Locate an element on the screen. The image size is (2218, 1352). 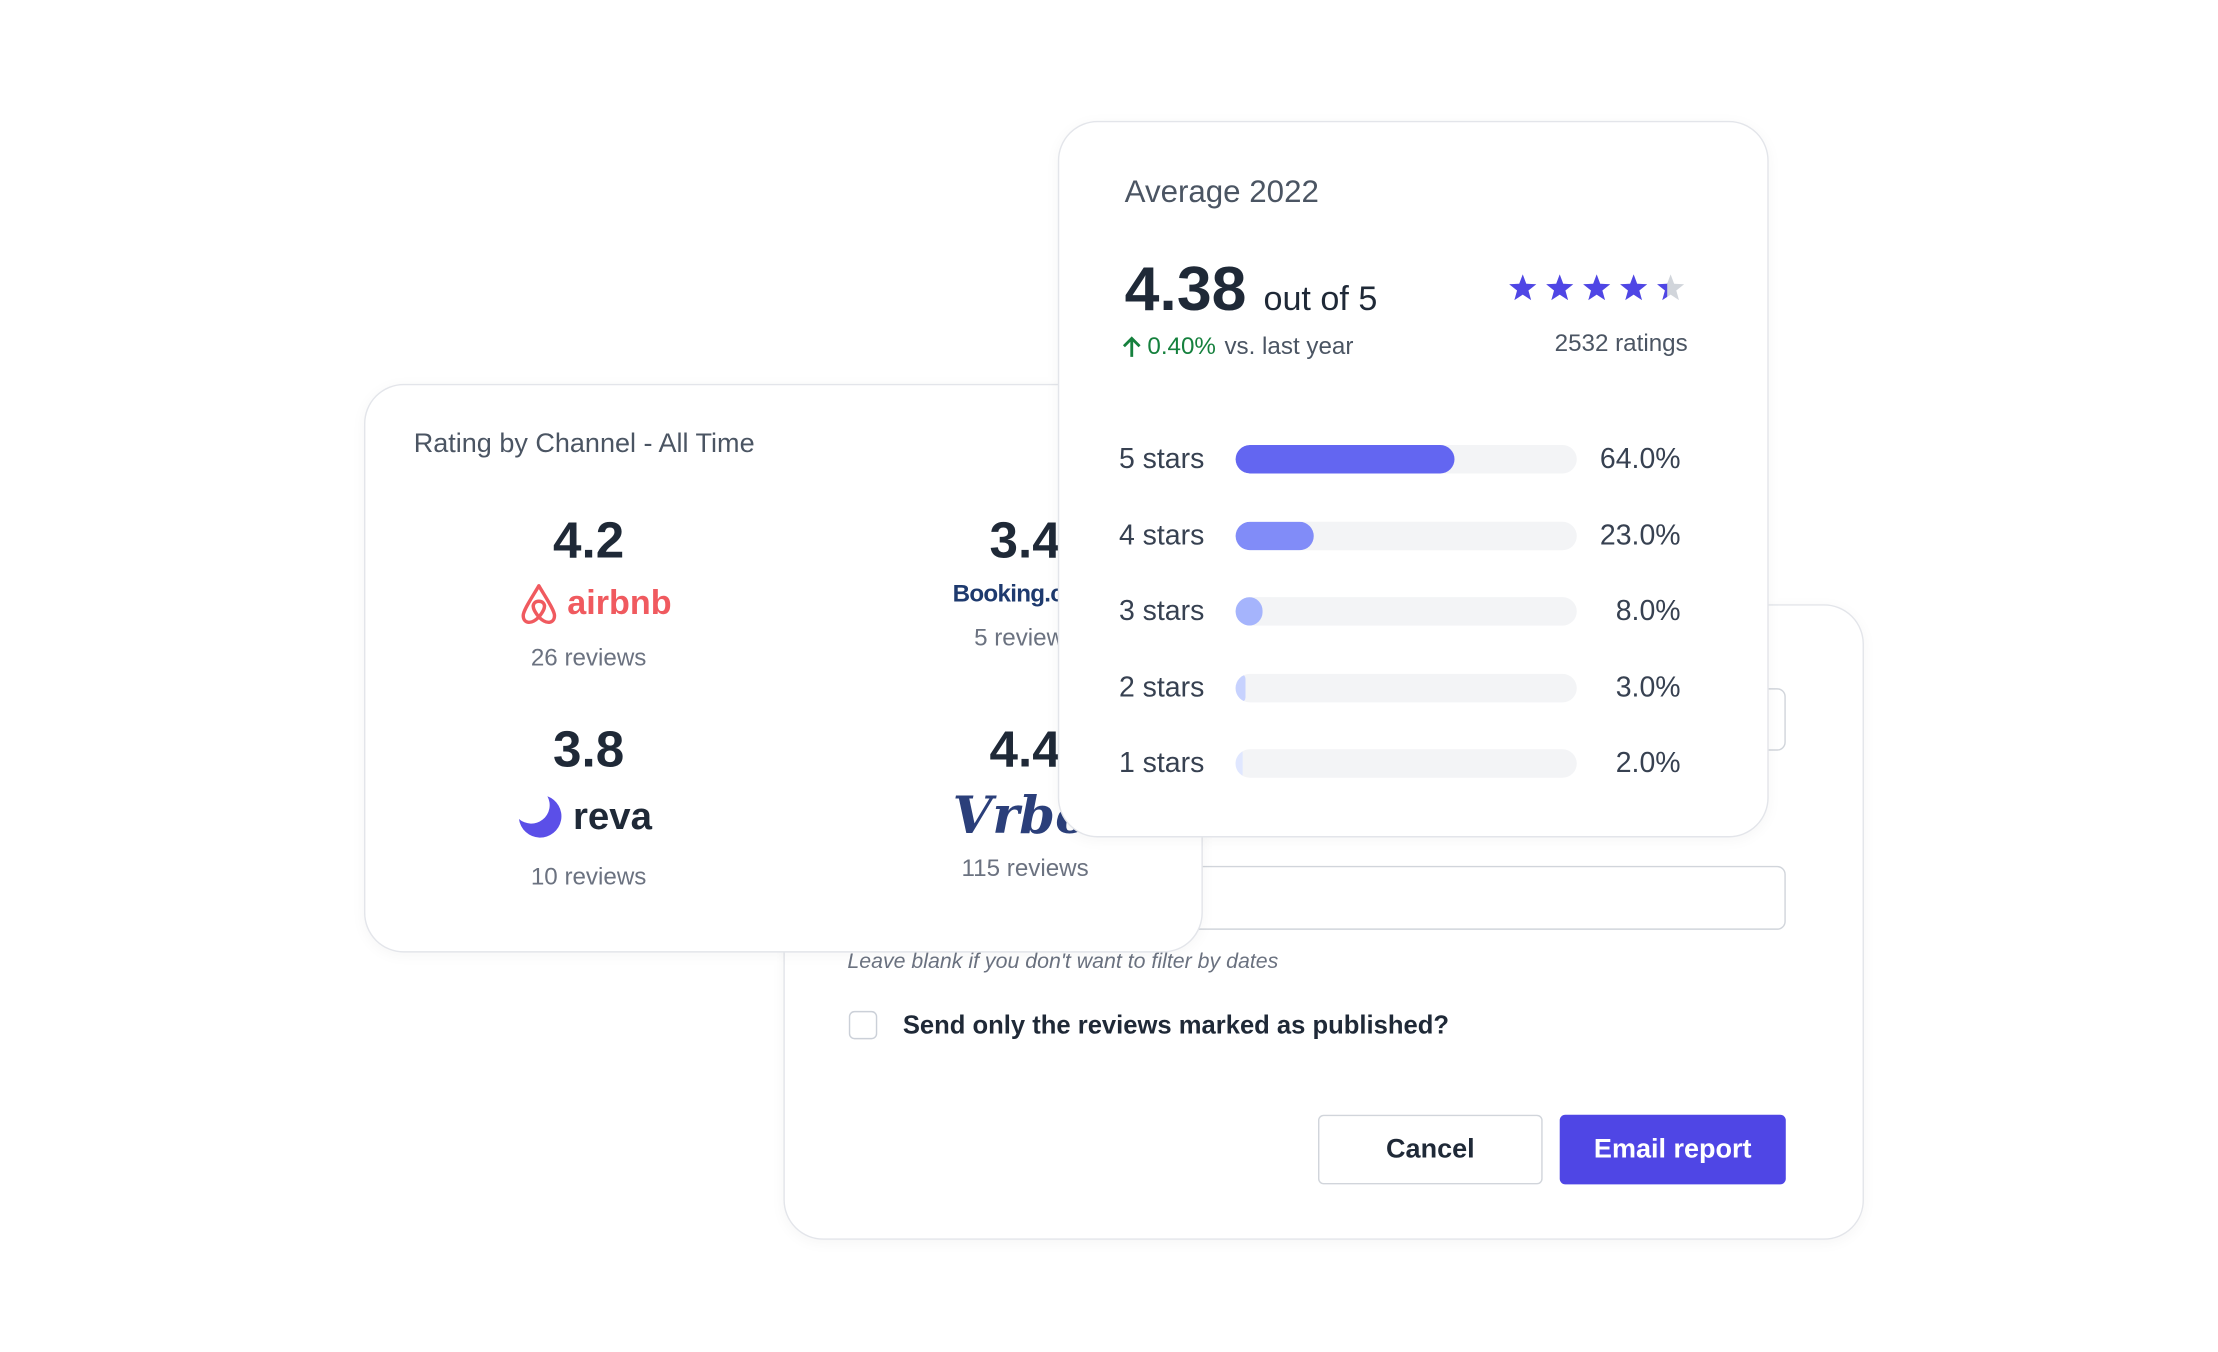
change-text: vs. last year is located at coordinates (1289, 346).